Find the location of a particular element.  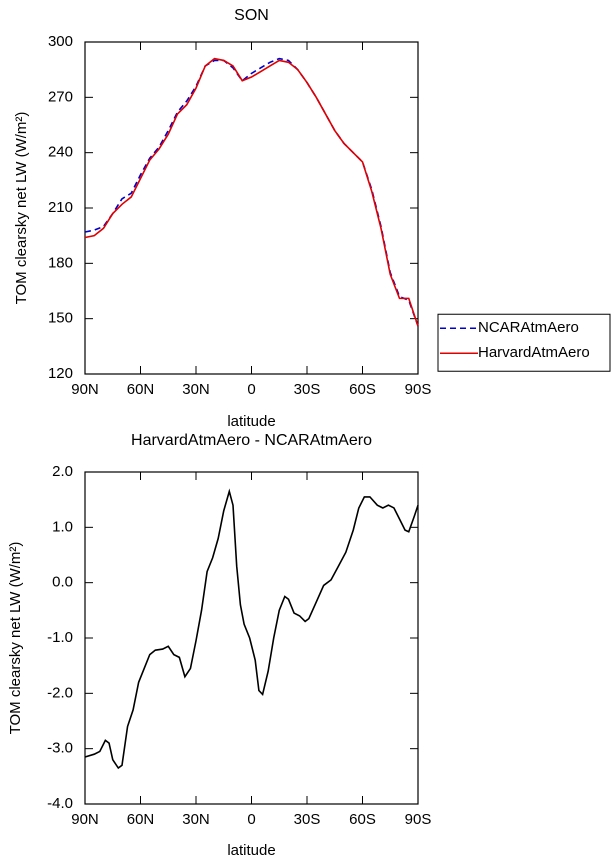

y-tick-label: 120 is located at coordinates (60, 373).